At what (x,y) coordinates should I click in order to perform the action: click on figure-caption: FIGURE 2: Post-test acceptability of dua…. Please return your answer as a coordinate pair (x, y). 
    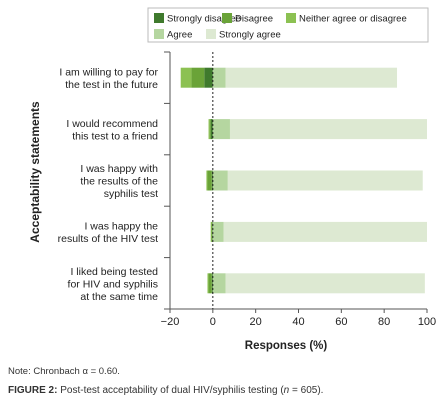
    Looking at the image, I should click on (165, 390).